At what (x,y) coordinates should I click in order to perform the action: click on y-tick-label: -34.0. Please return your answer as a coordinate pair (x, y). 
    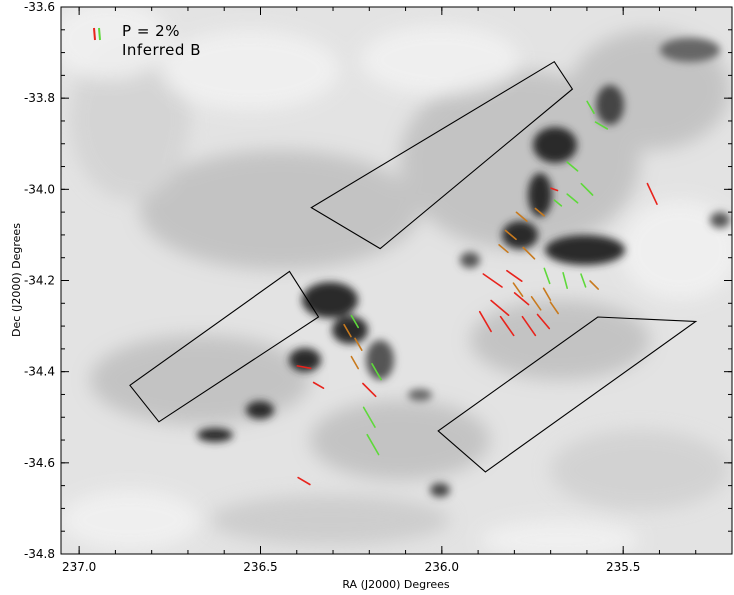
    Looking at the image, I should click on (39, 189).